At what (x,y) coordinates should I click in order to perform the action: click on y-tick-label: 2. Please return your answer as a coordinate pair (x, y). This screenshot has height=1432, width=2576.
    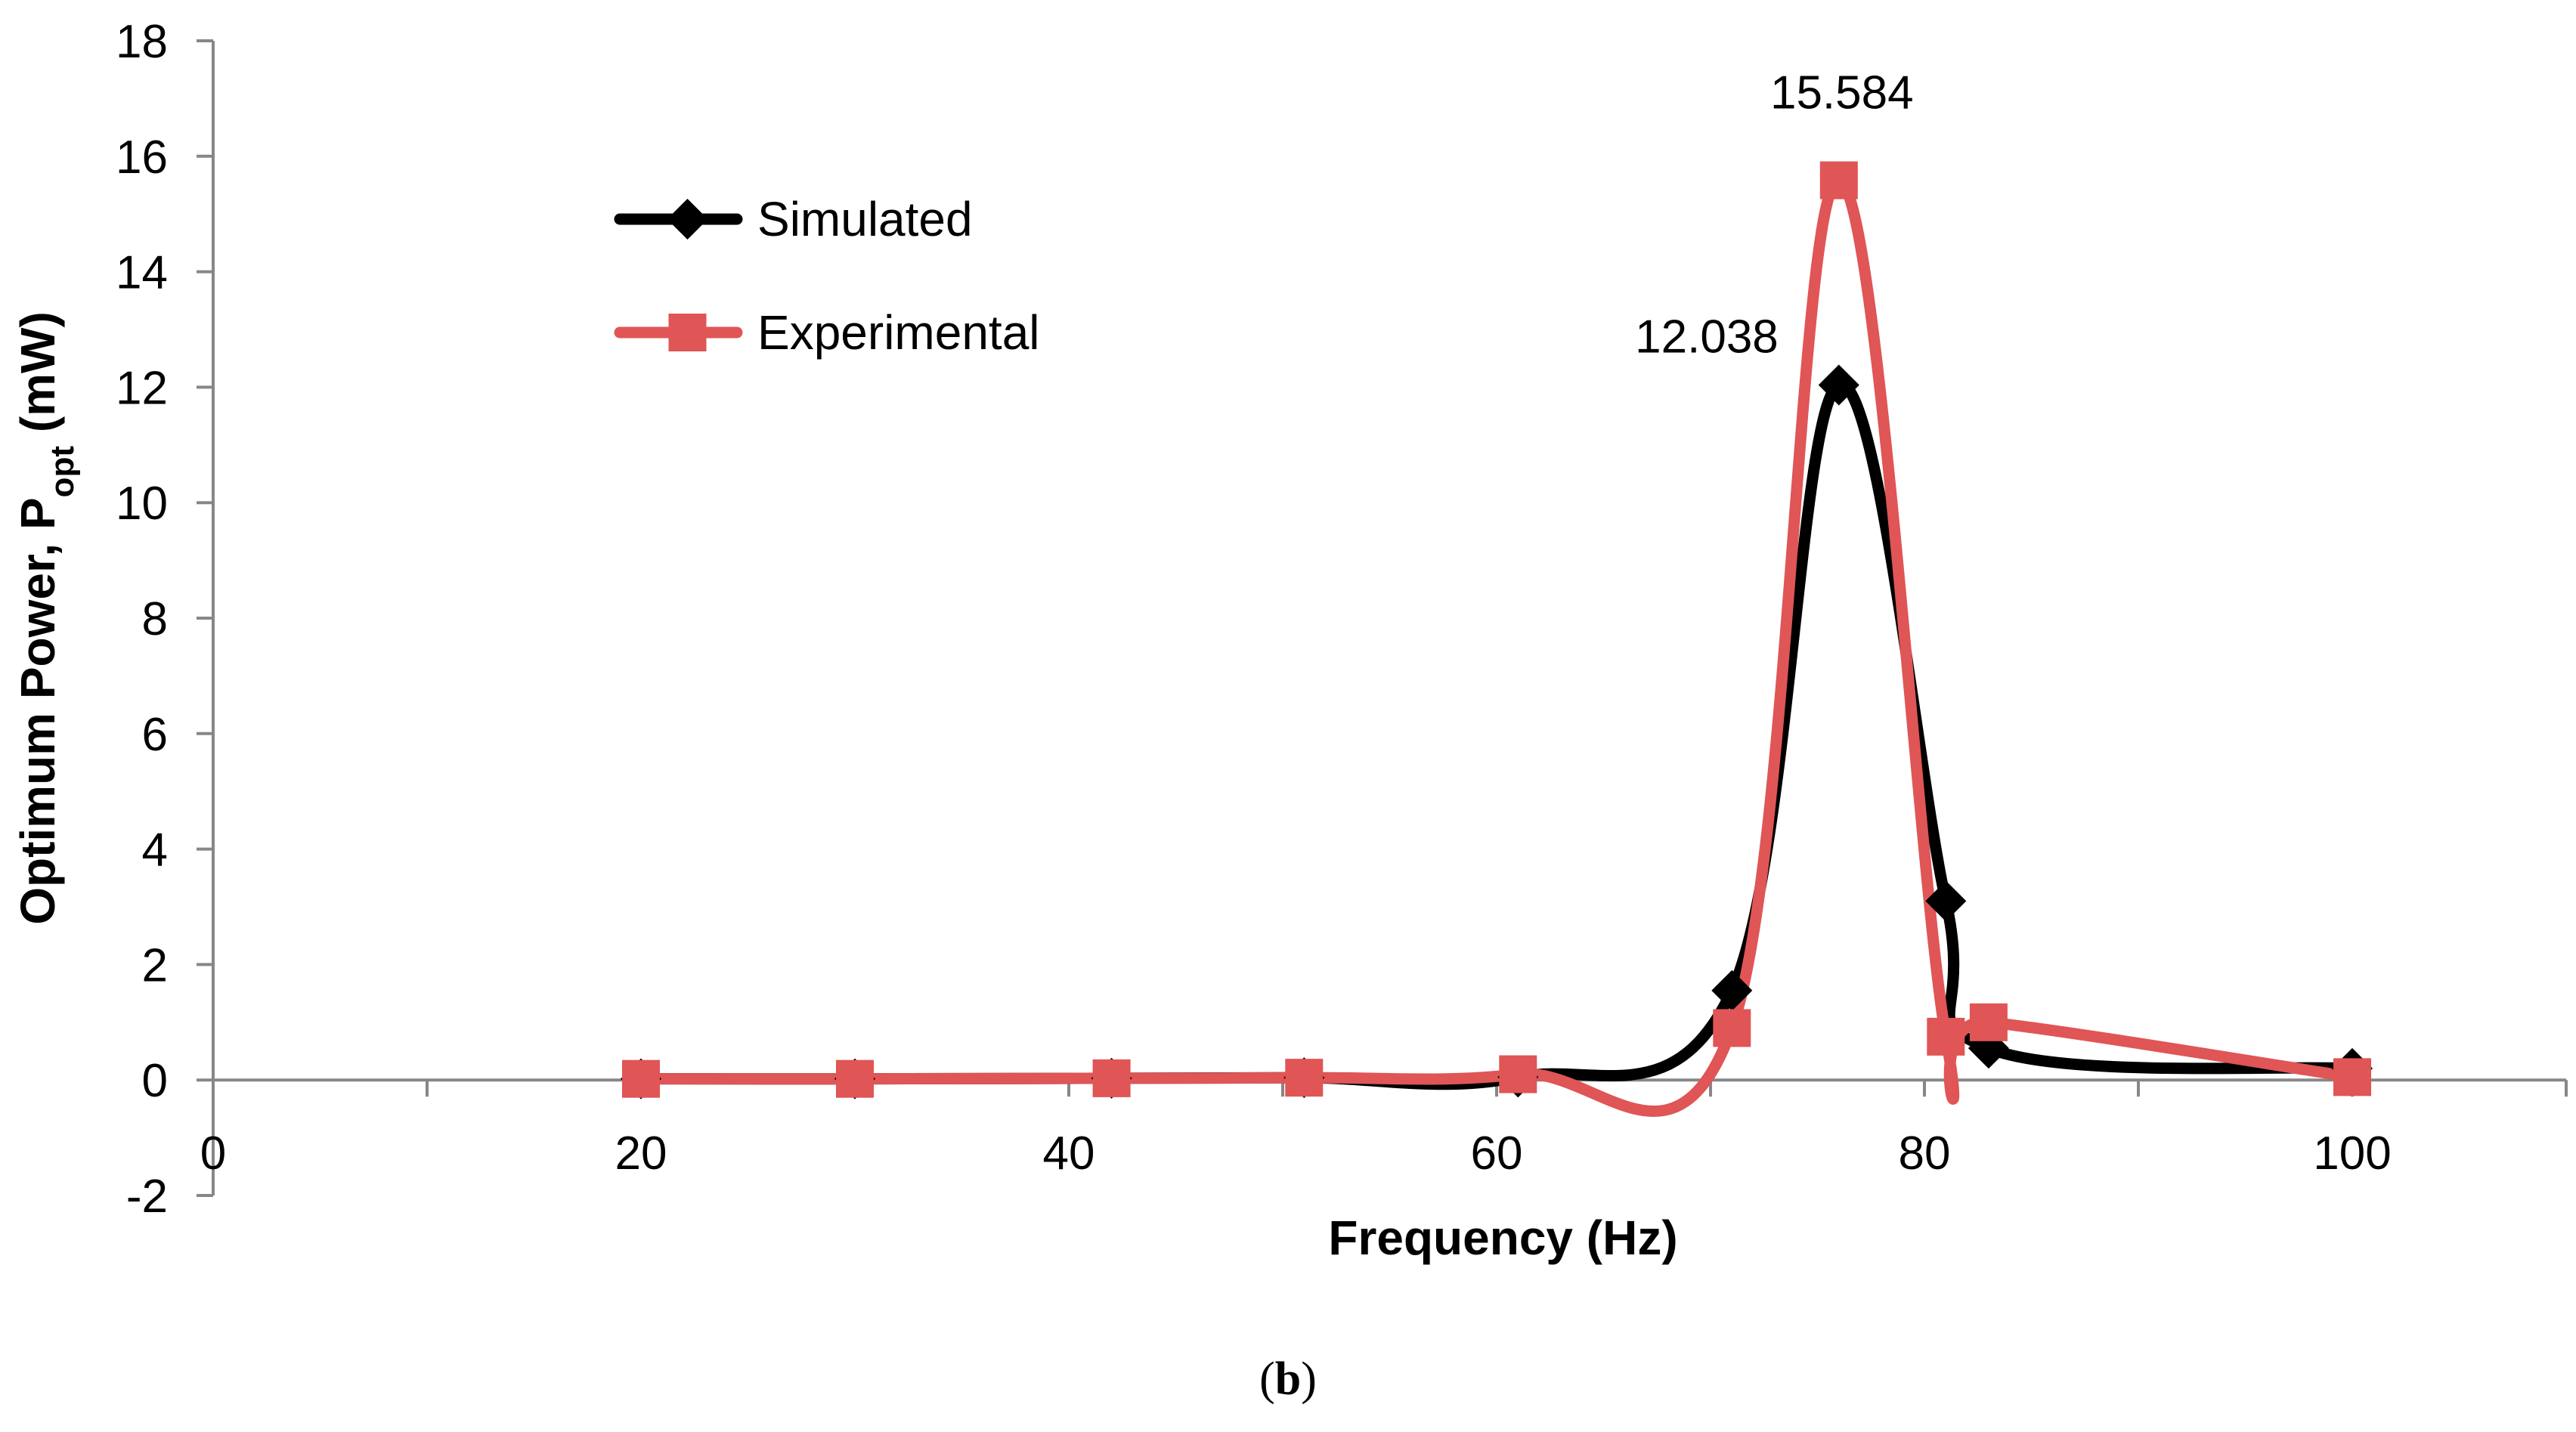
    Looking at the image, I should click on (155, 965).